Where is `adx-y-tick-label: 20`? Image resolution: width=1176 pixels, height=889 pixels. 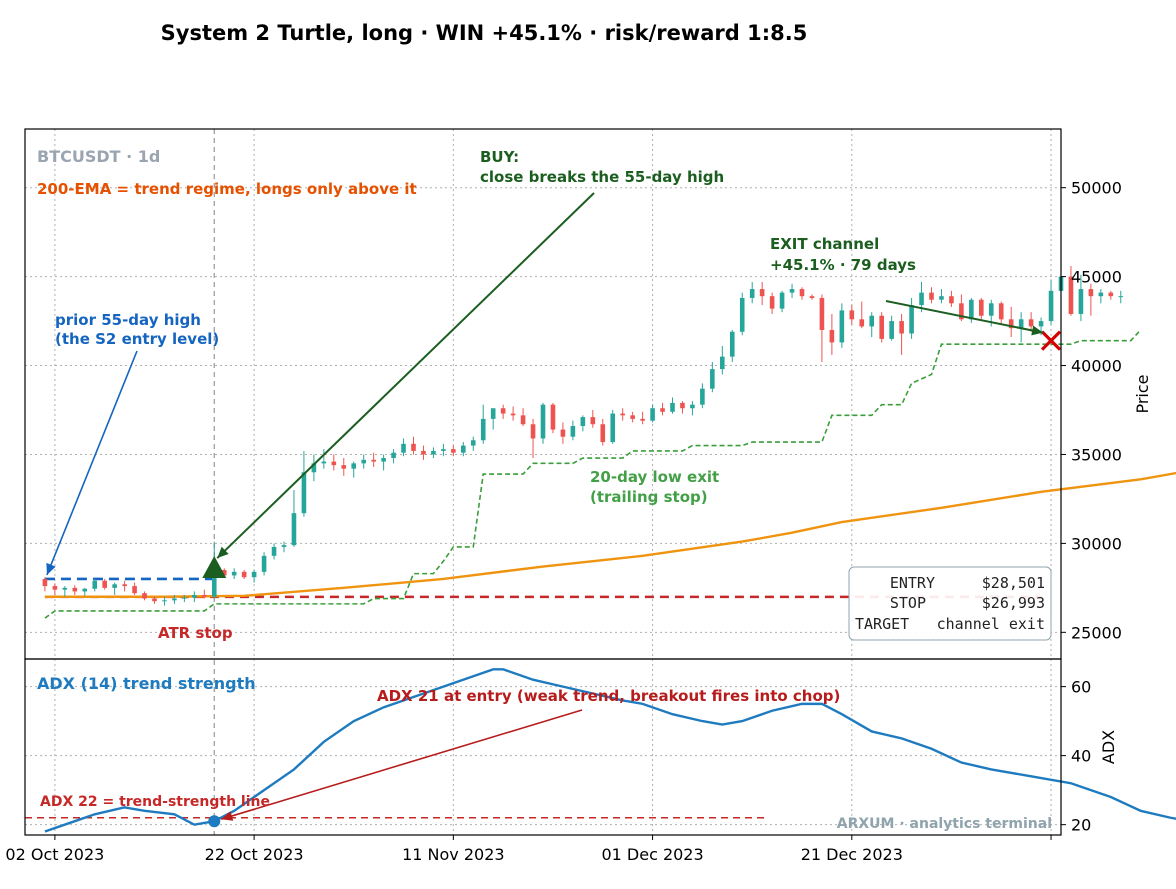 adx-y-tick-label: 20 is located at coordinates (1081, 825).